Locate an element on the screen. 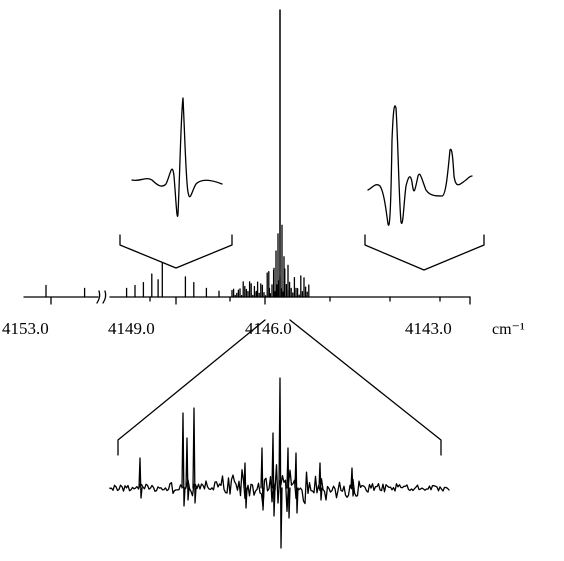 The height and width of the screenshot is (561, 564). inset-right-derivative is located at coordinates (424, 188).